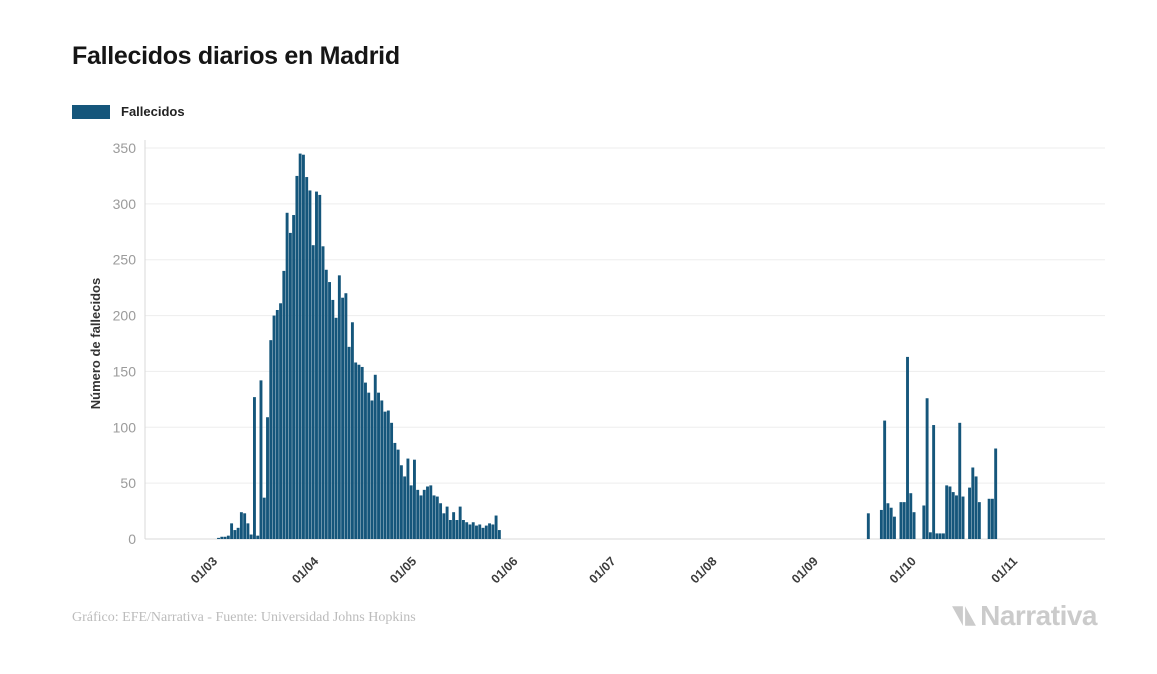 This screenshot has height=674, width=1157. I want to click on y-tick-label: 250, so click(125, 260).